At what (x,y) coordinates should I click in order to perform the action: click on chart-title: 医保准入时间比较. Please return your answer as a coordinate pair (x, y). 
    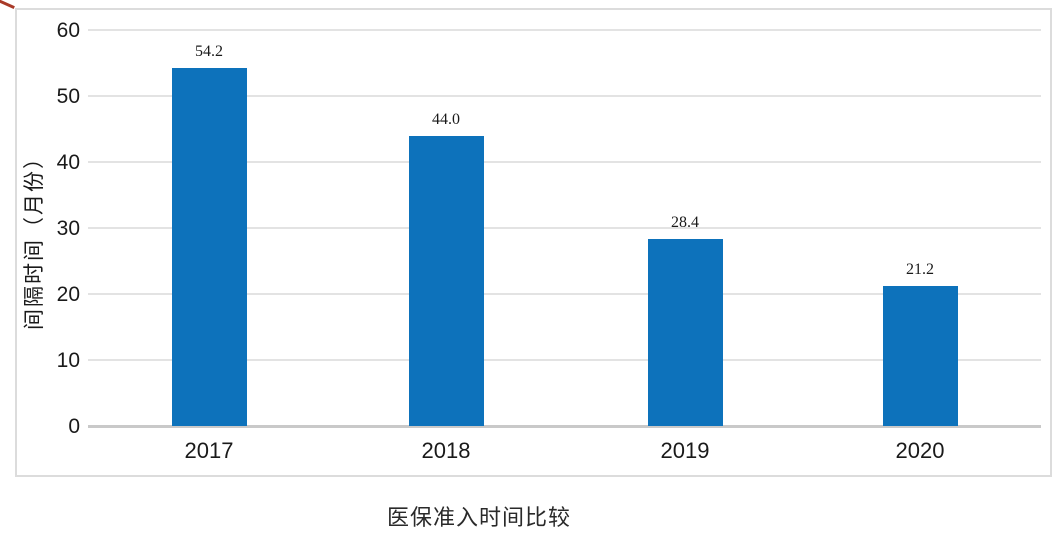
    Looking at the image, I should click on (479, 517).